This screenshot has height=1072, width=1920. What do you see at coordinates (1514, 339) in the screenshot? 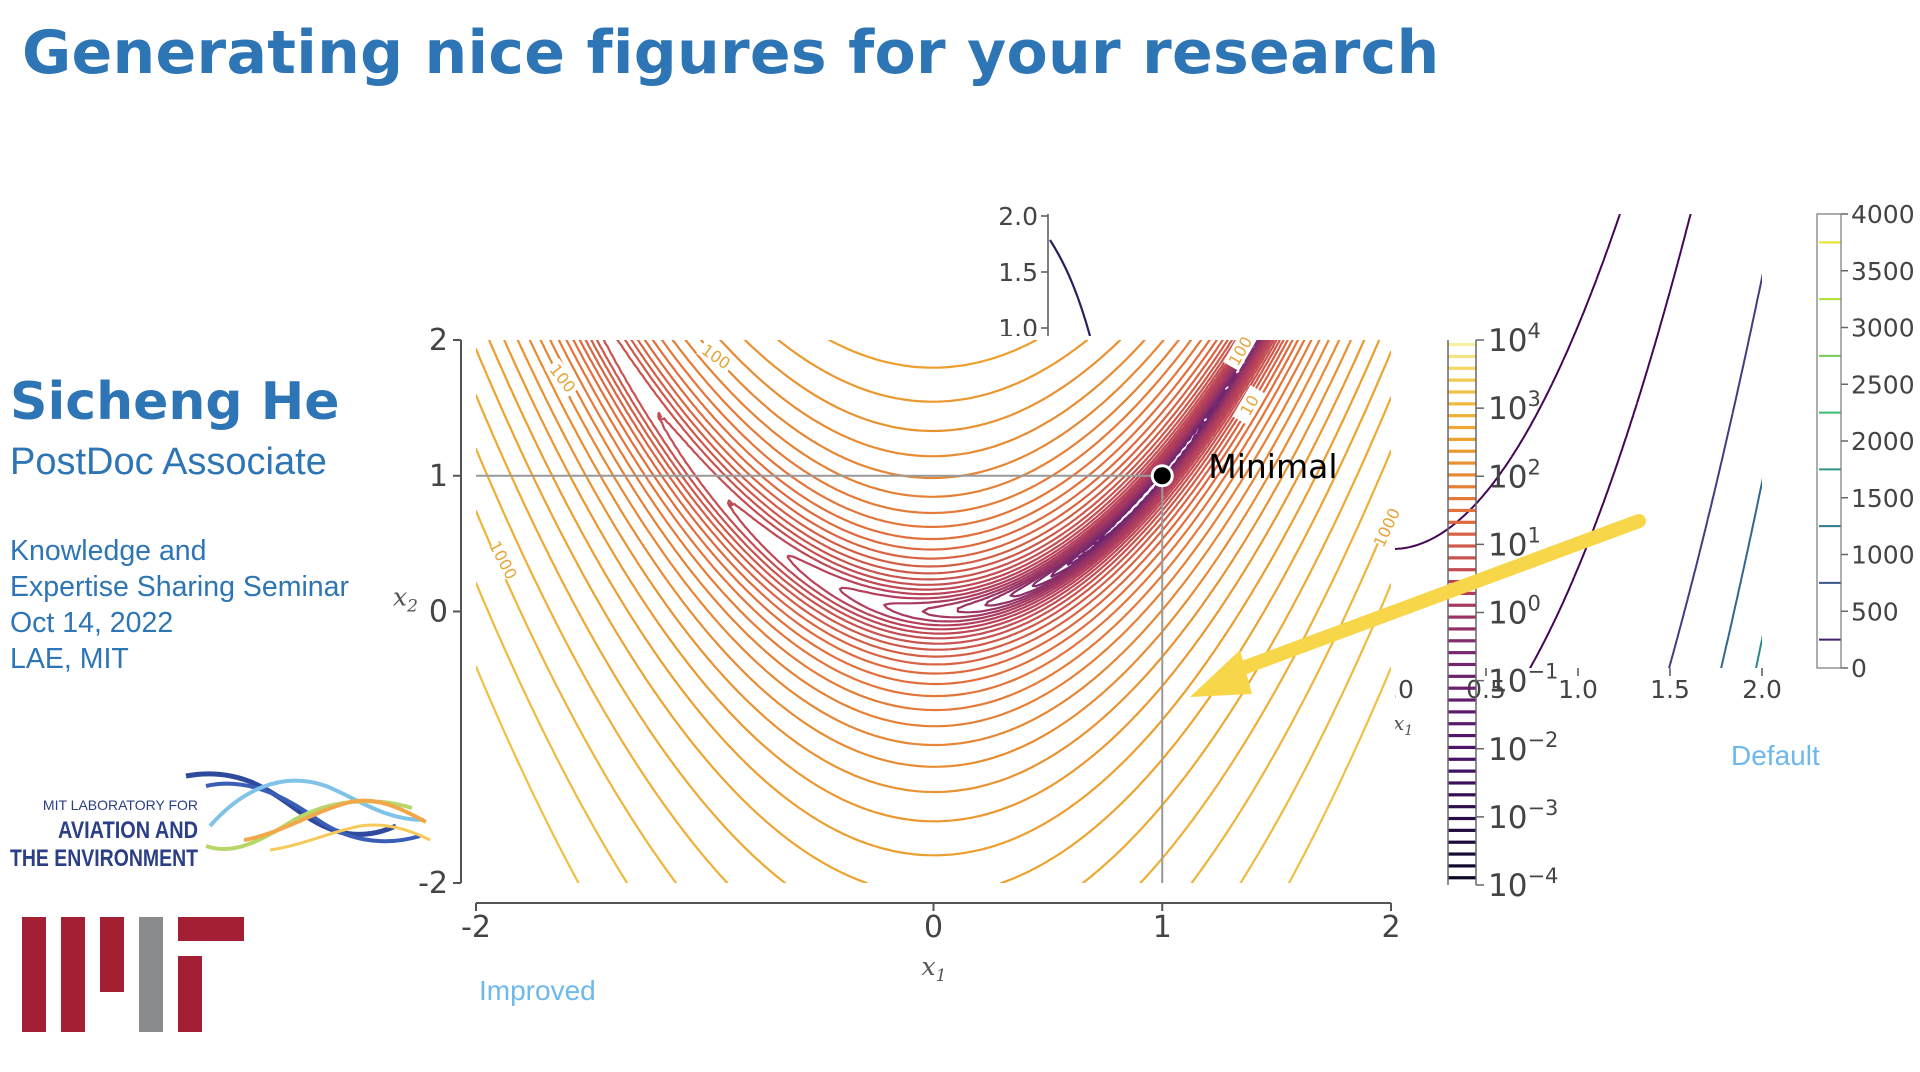
I see `colorbar-tick-label: 10⁴` at bounding box center [1514, 339].